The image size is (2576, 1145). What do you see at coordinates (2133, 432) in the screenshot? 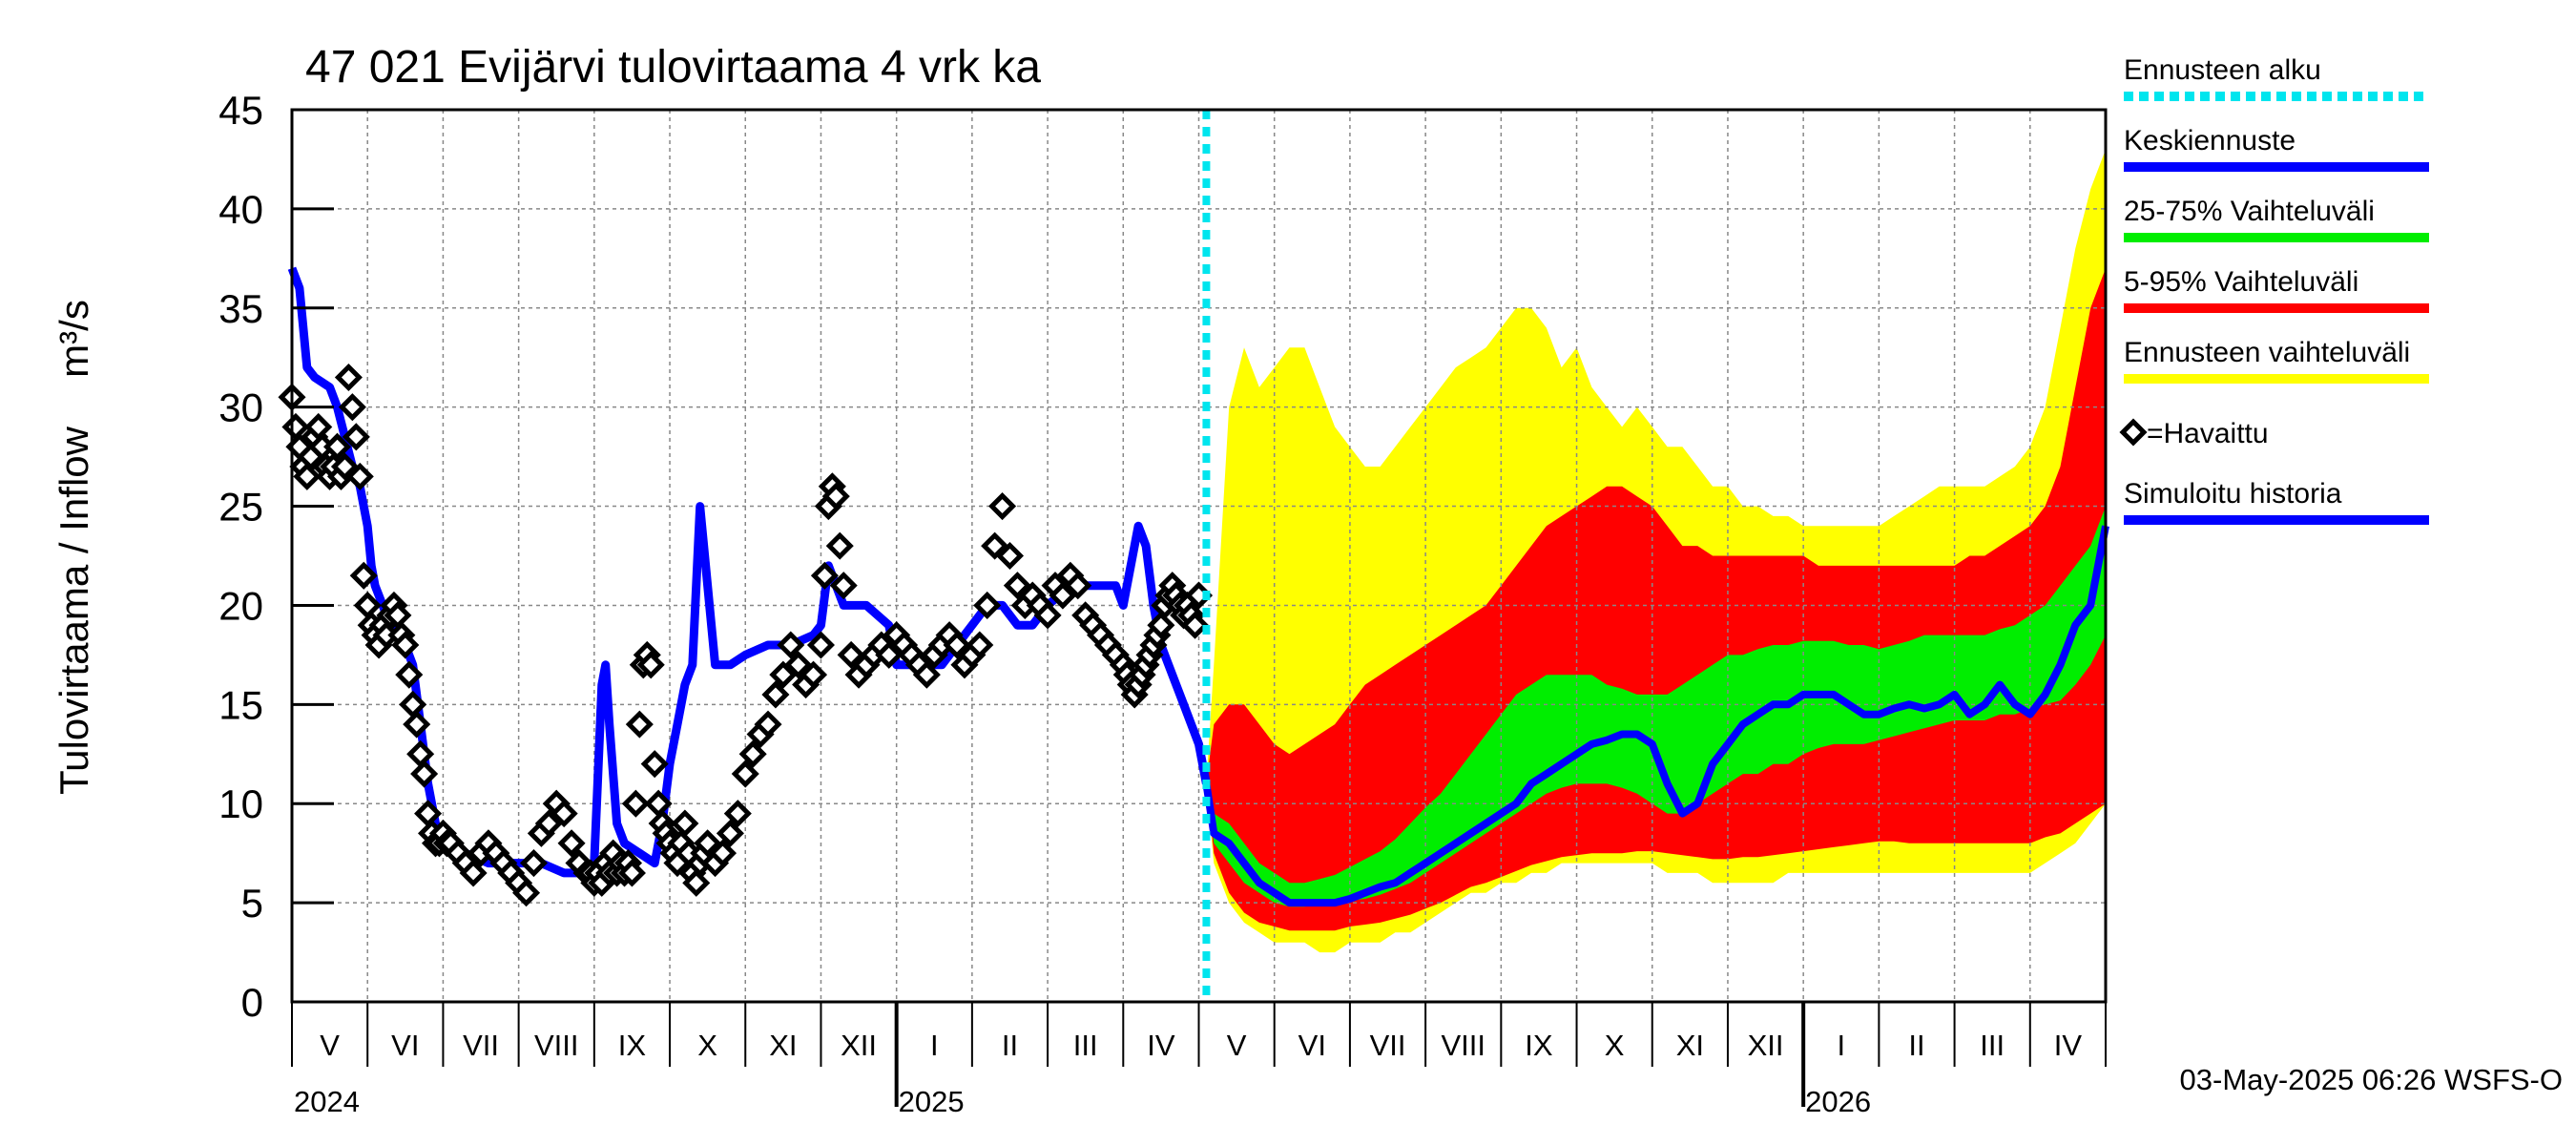
I see `legend-swatch-diamond` at bounding box center [2133, 432].